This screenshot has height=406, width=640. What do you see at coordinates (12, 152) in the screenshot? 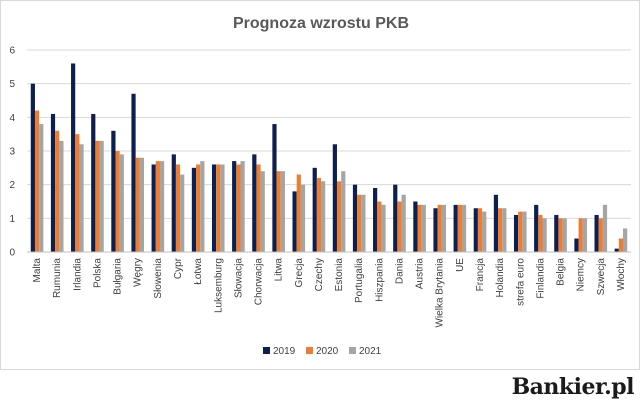
I see `y-axis-ticks: 0 1 2 3 4 5 6` at bounding box center [12, 152].